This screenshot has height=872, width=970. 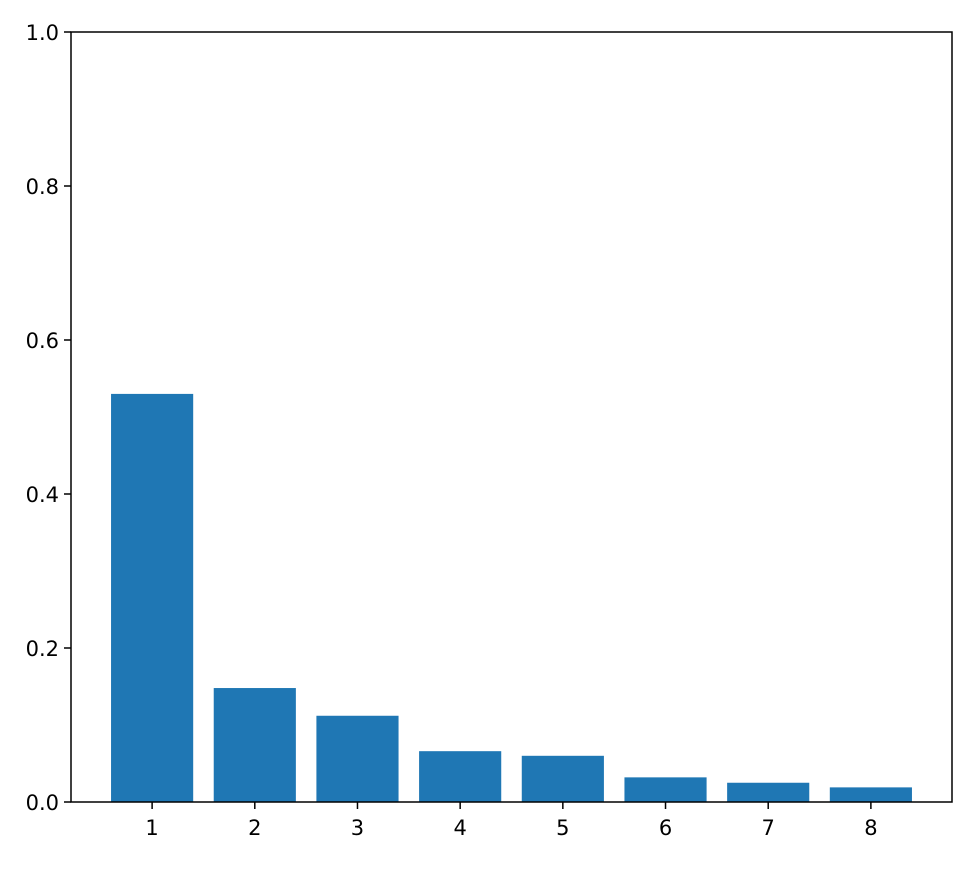 What do you see at coordinates (42, 187) in the screenshot?
I see `y-tick-label: 0.8` at bounding box center [42, 187].